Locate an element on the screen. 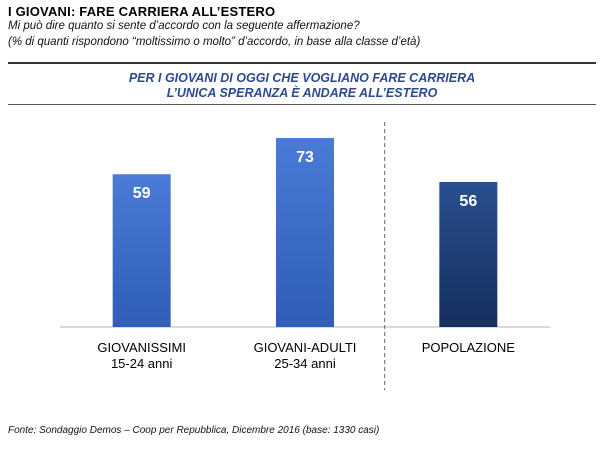  statement-line-2: L’UNICA SPERANZA È ANDARE ALL’ESTERO is located at coordinates (302, 93).